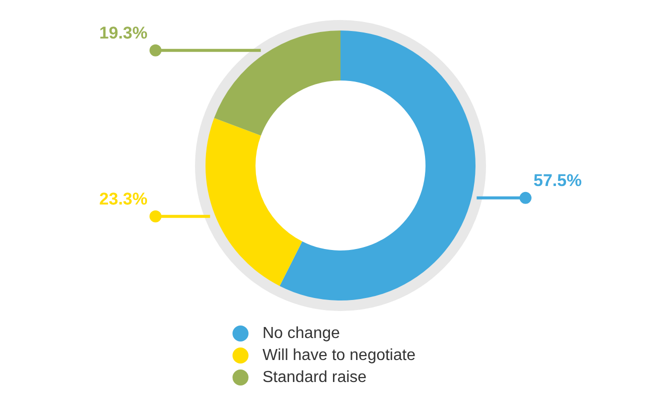 Image resolution: width=650 pixels, height=403 pixels. Describe the element at coordinates (301, 333) in the screenshot. I see `legend-label: No change` at that location.